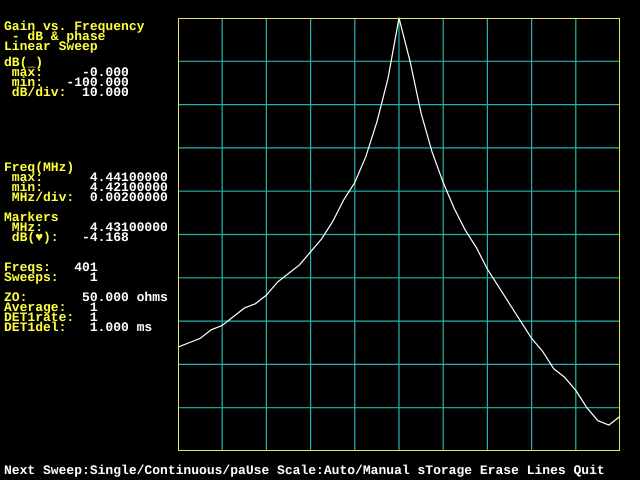 This screenshot has height=480, width=640. Describe the element at coordinates (51, 272) in the screenshot. I see `text: Freqs: 401 Sweeps: 1` at that location.